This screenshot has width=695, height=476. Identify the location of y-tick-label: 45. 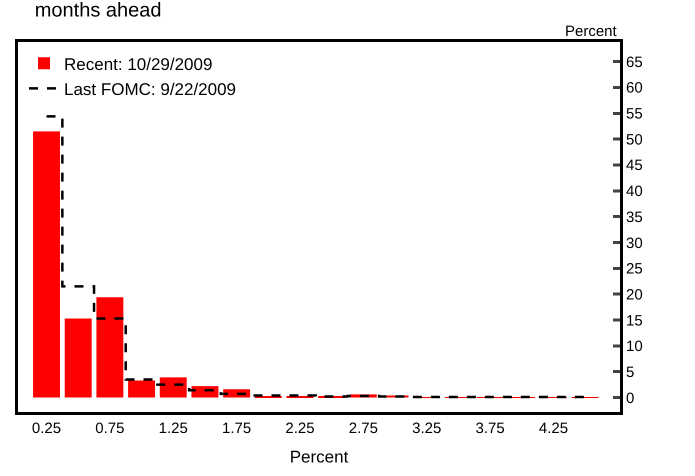
(634, 165).